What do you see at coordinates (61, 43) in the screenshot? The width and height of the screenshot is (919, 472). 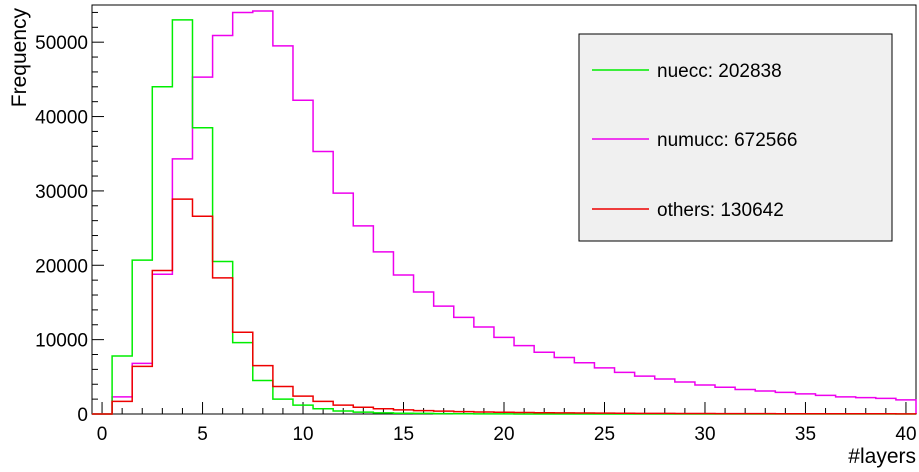 I see `y-tick-label: 50000` at bounding box center [61, 43].